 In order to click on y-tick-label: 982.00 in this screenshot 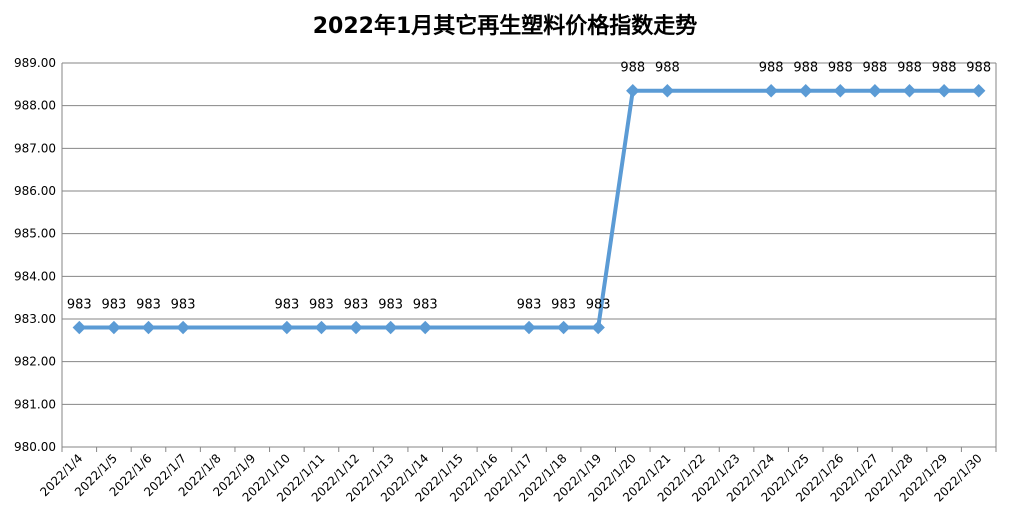, I will do `click(35, 362)`.